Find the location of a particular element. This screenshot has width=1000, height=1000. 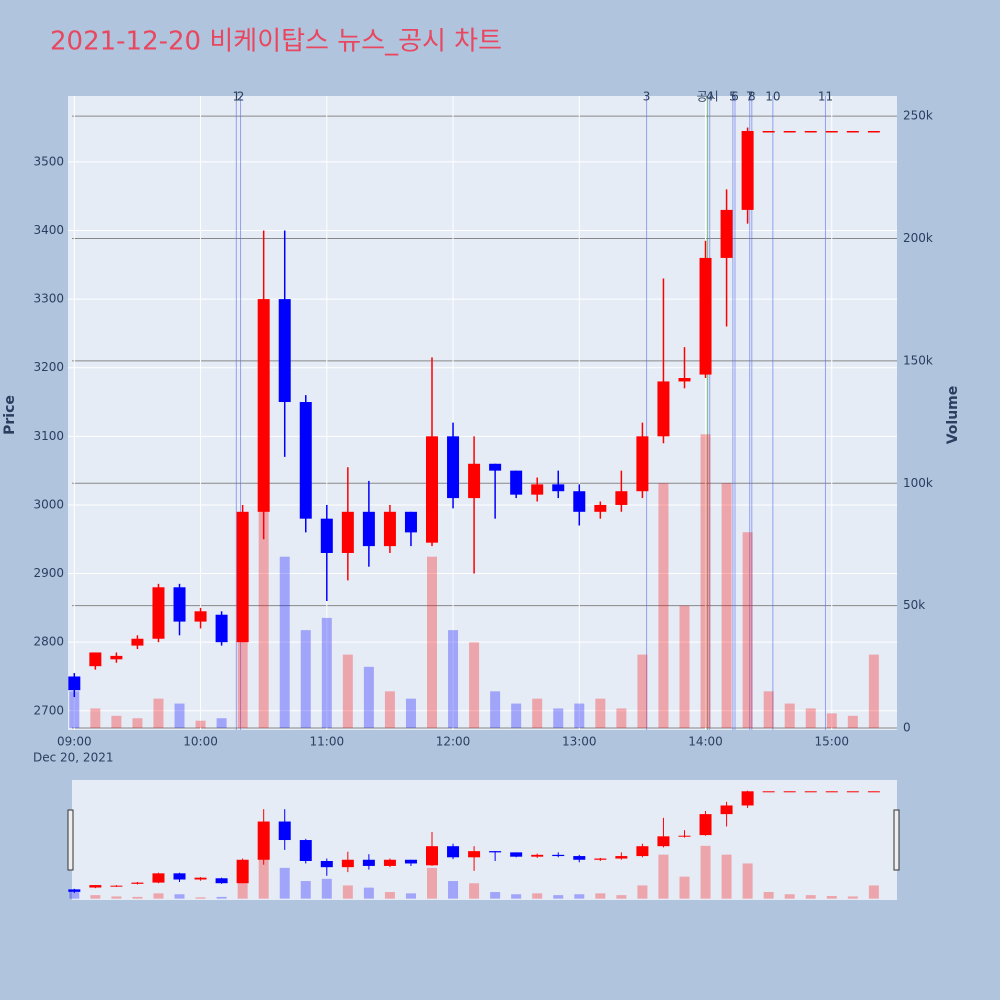

chart-title: 2021-12-20 비케이탑스 뉴스_공시 차트 is located at coordinates (276, 42).